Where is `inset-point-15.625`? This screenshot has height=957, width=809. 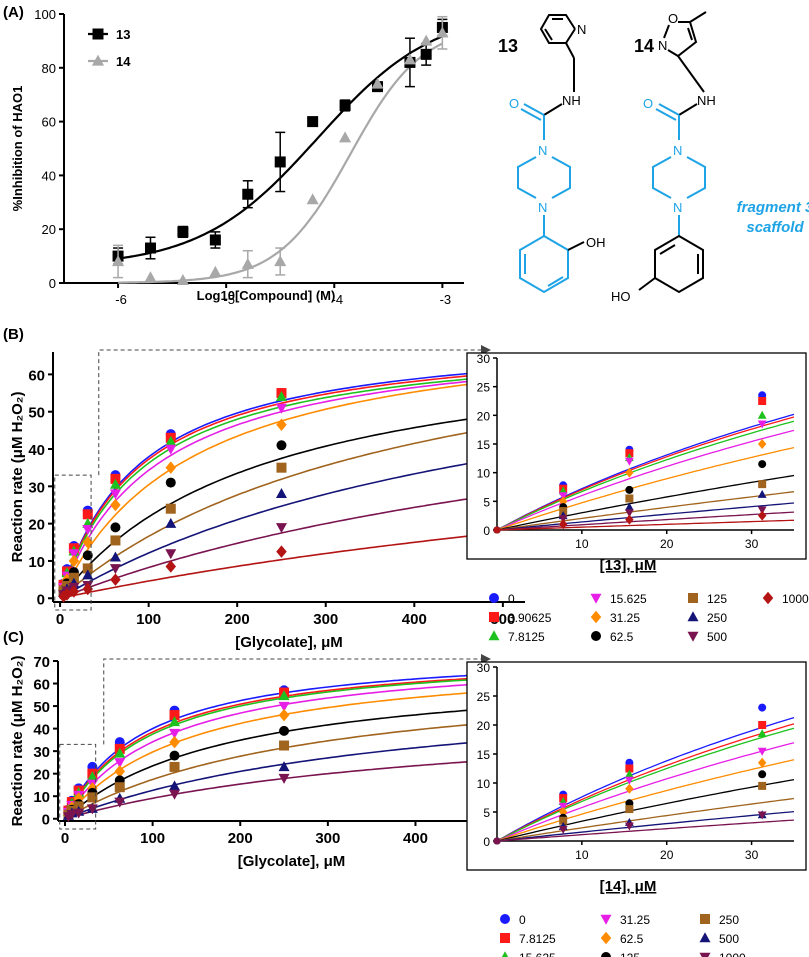 inset-point-15.625 is located at coordinates (762, 733).